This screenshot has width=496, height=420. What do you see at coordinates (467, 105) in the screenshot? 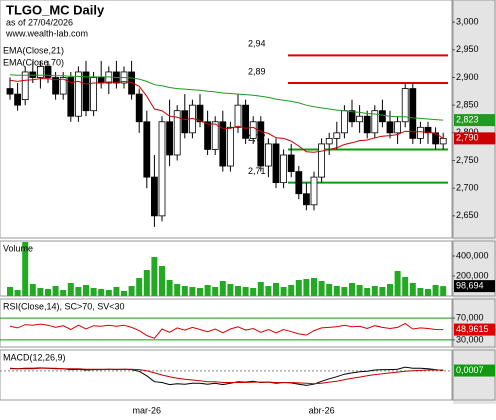
I see `y-tick-label: 2,850` at bounding box center [467, 105].